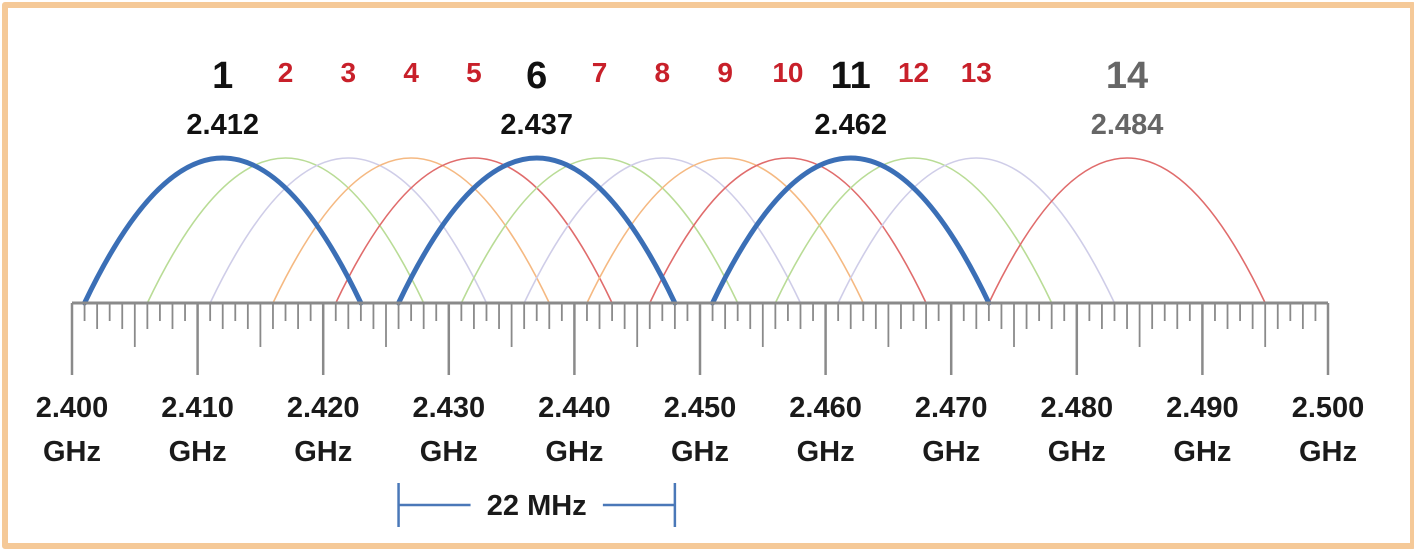  I want to click on axis-tick-label: 2.480, so click(1077, 408).